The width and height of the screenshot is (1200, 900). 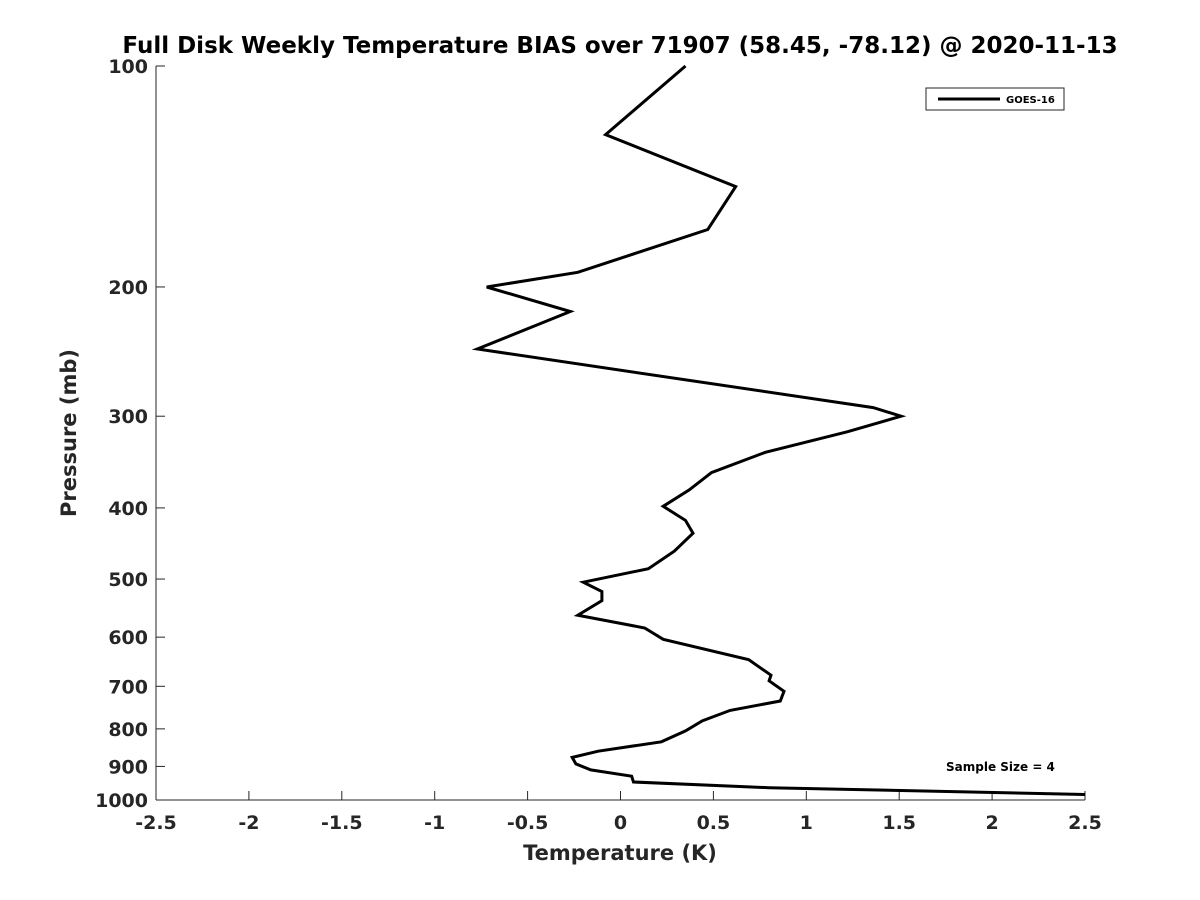 I want to click on x-ticks: -2.5 -2 -1.5 -1 -0.5 0 0.5 1 1.5 2 2.5, so click(x=618, y=812).